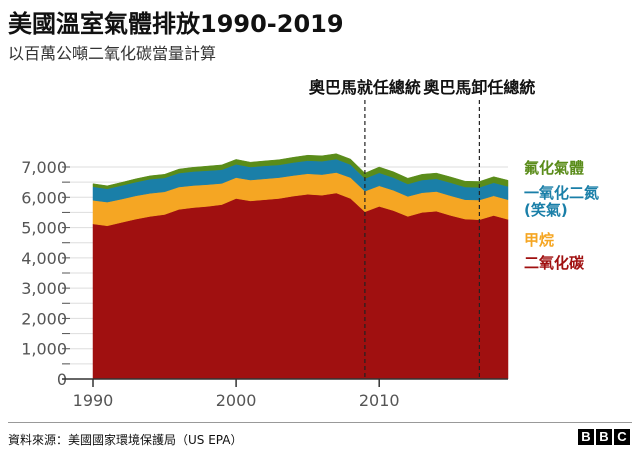  Describe the element at coordinates (554, 263) in the screenshot. I see `legend-item-co2: 二氧化碳` at that location.